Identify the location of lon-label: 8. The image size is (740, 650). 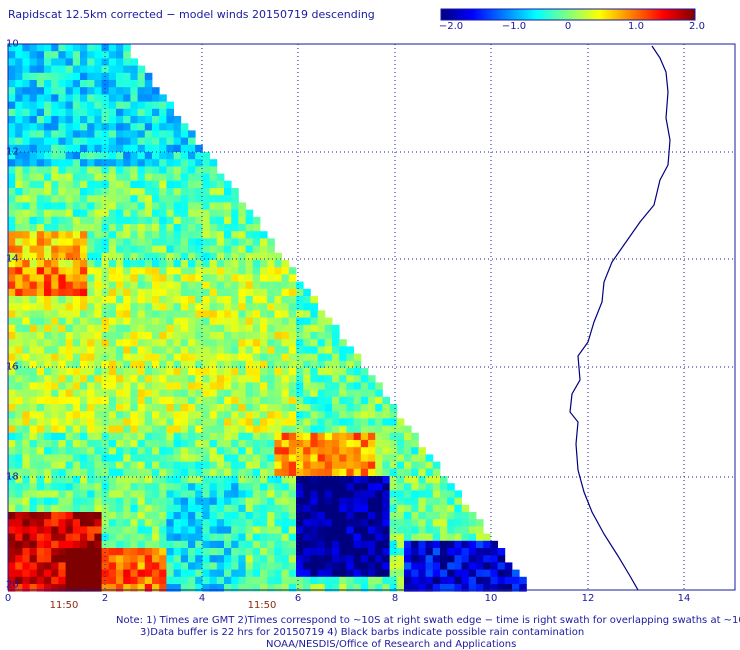
(395, 598).